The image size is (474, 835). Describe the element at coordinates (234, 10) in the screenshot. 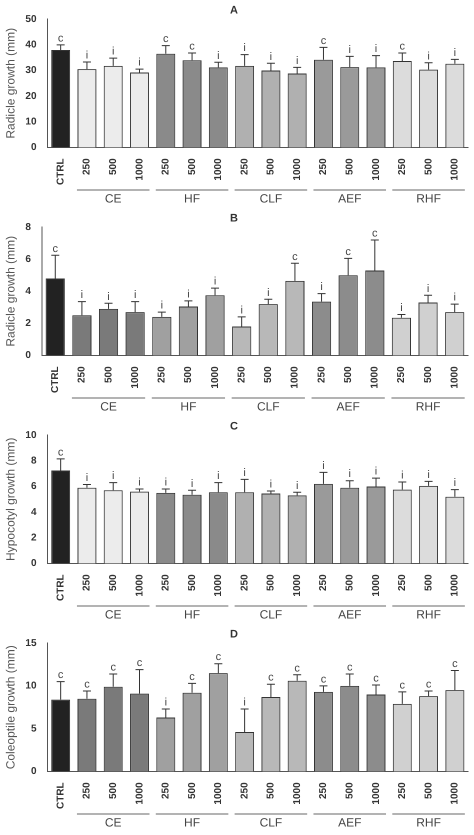

I see `chart-title: A` at that location.